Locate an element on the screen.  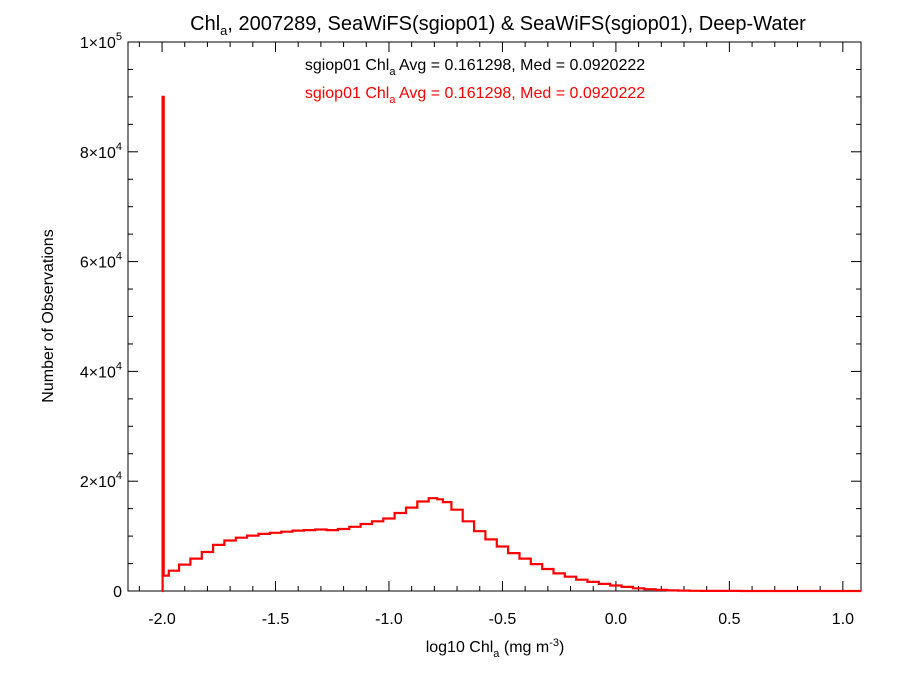
x-tick-labels: -2.0 -1.5 -1.0 -0.5 0.0 0.5 1.0 is located at coordinates (501, 619).